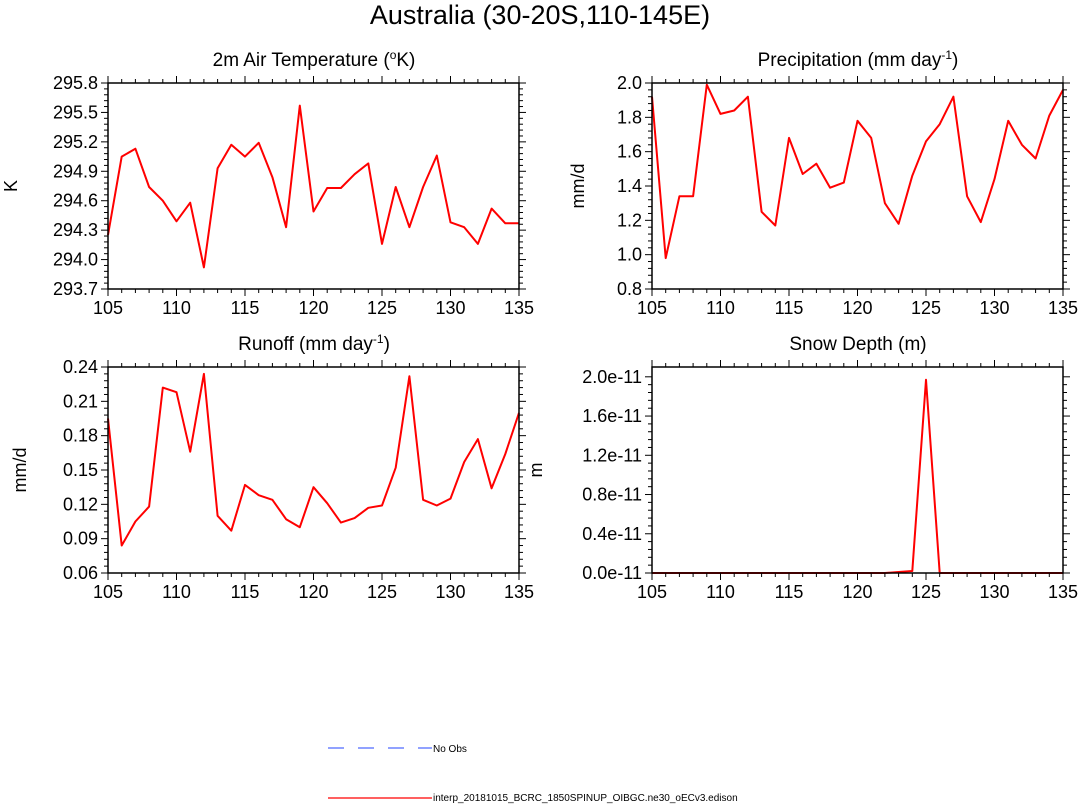  I want to click on y-tick-label: 2.0, so click(629, 83).